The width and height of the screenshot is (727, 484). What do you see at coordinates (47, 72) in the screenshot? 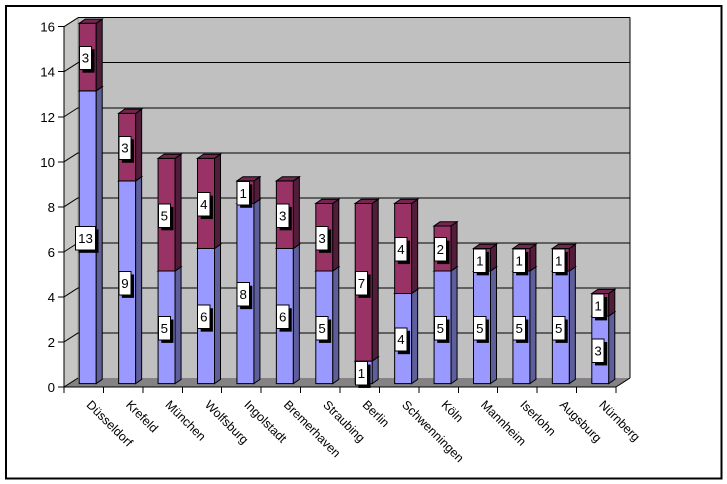
I see `svg-text: 14` at bounding box center [47, 72].